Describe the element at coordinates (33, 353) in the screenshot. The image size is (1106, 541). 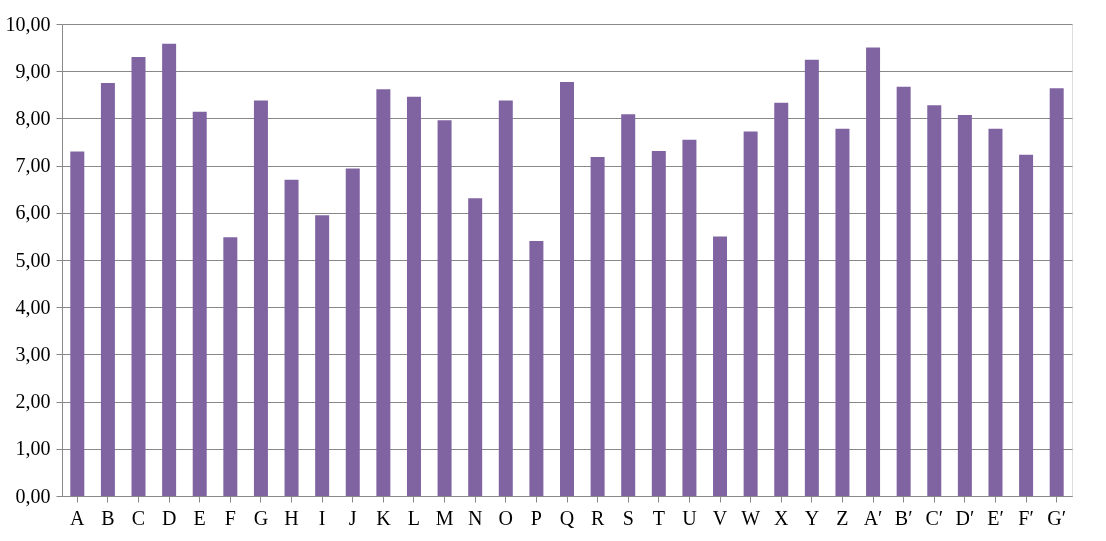
I see `y-tick-label: 3,00` at that location.